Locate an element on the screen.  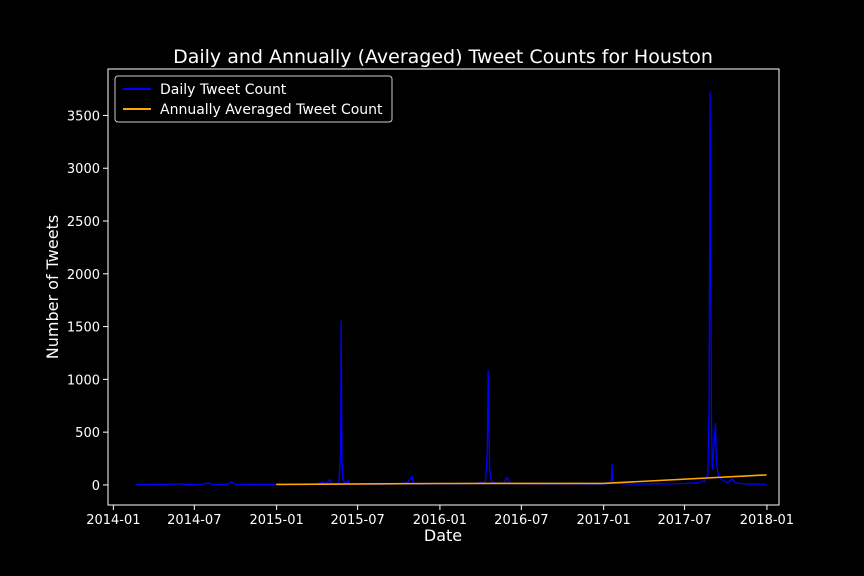
x-tick-label: 2016-07 is located at coordinates (521, 520).